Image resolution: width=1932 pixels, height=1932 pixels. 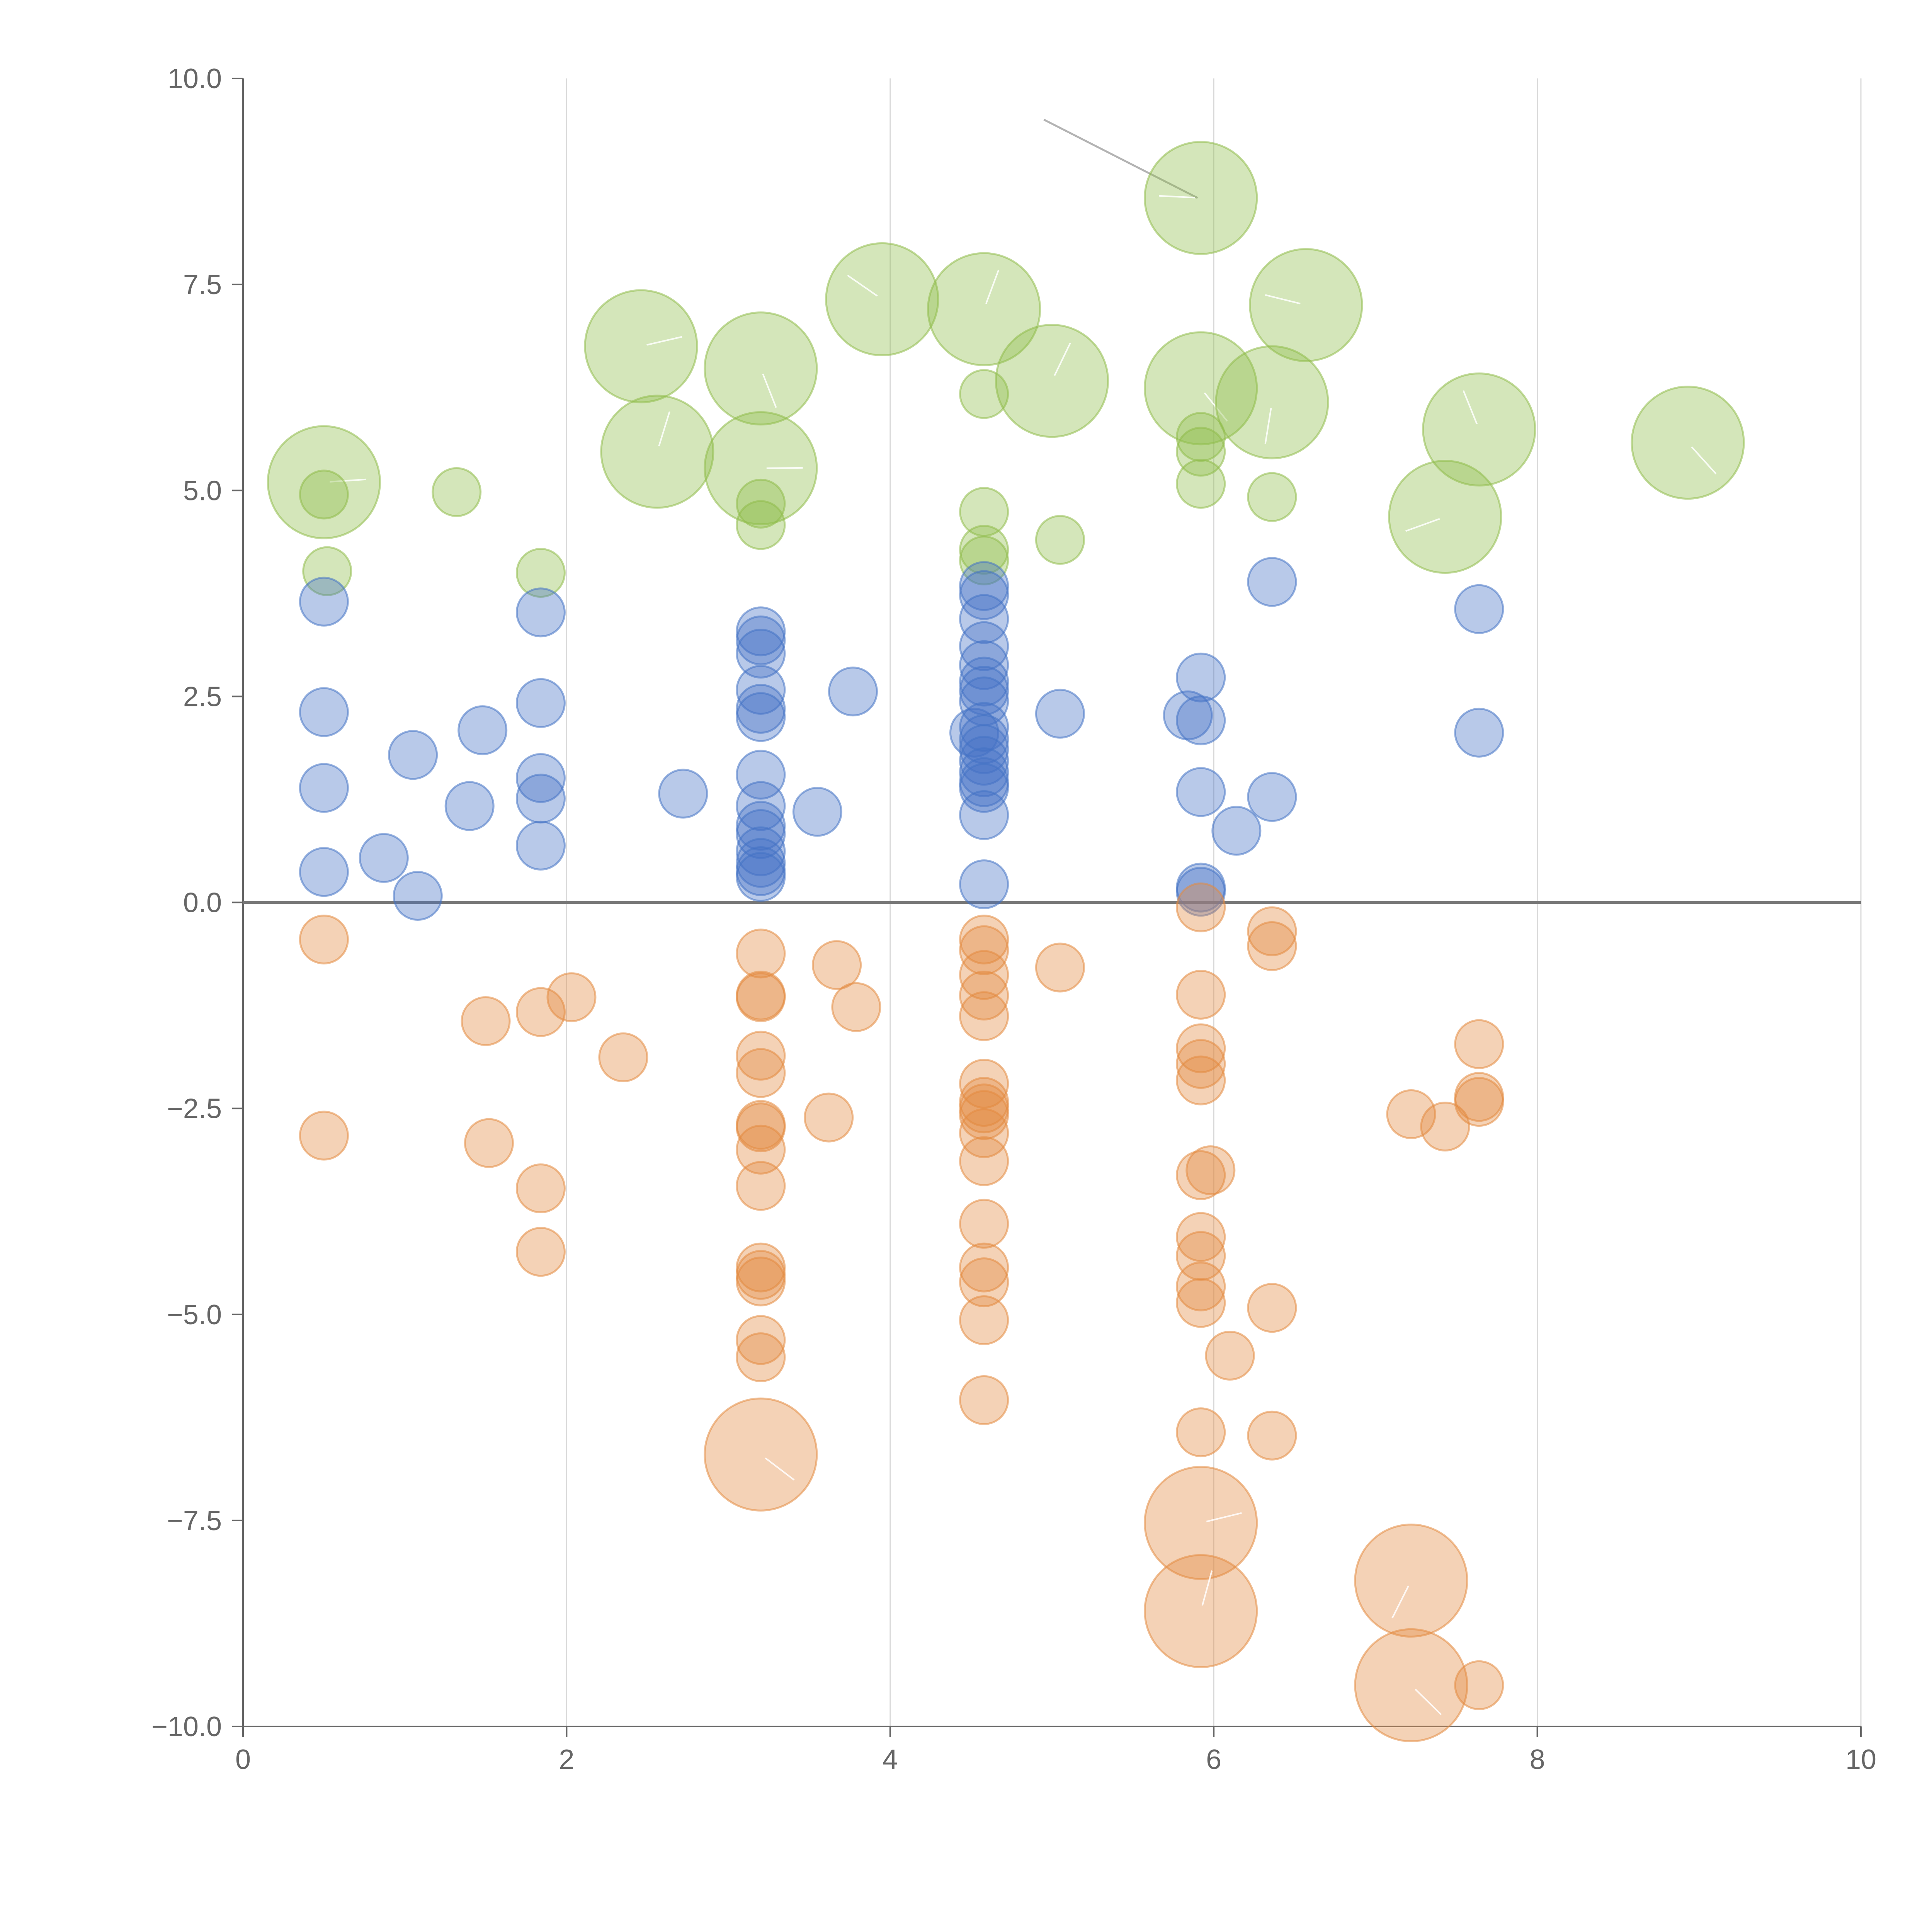 I want to click on annotation-leader-line, so click(x=1120, y=159).